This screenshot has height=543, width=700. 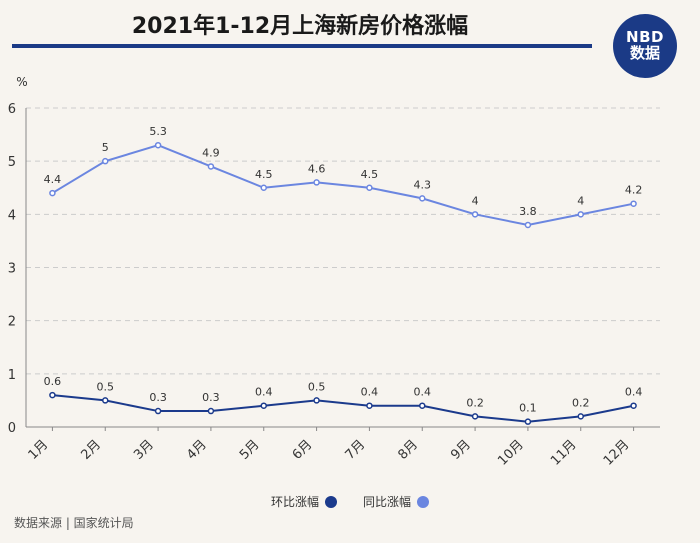 What do you see at coordinates (342, 185) in the screenshot?
I see `series-line-tongbi` at bounding box center [342, 185].